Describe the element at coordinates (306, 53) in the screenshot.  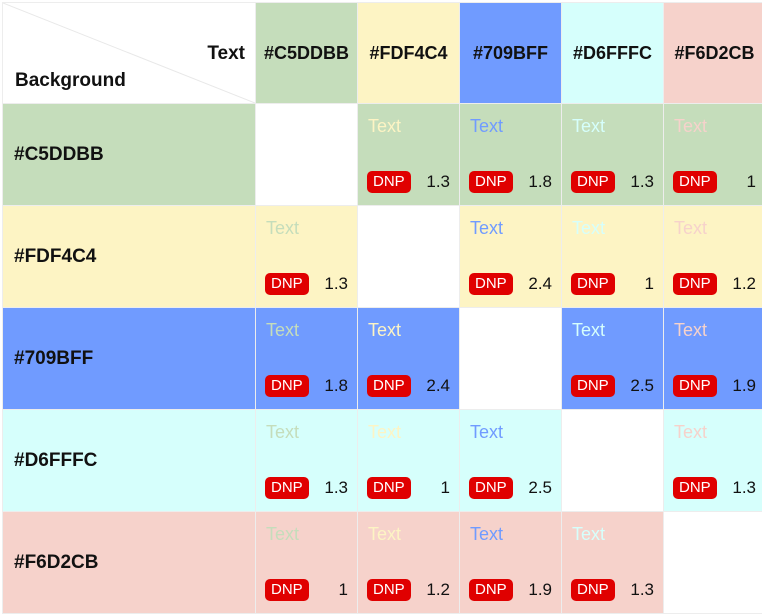
I see `column-header-text-color: #C5DDBB` at that location.